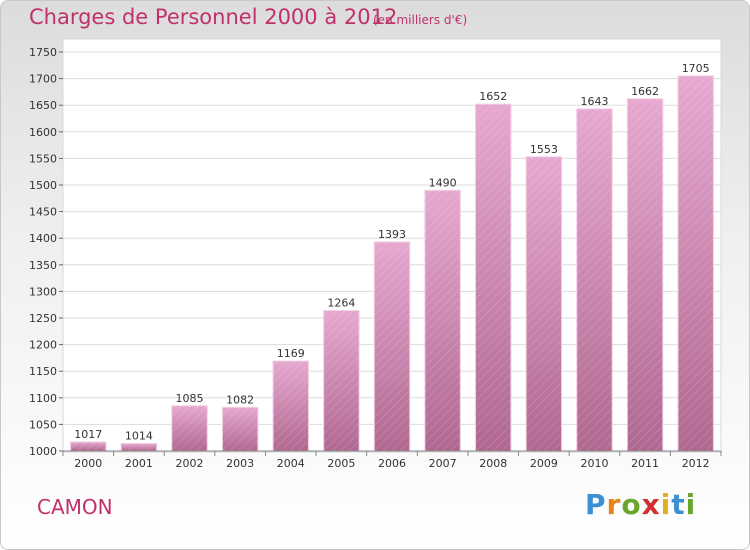  What do you see at coordinates (696, 463) in the screenshot?
I see `x-tick-label: 2012` at bounding box center [696, 463].